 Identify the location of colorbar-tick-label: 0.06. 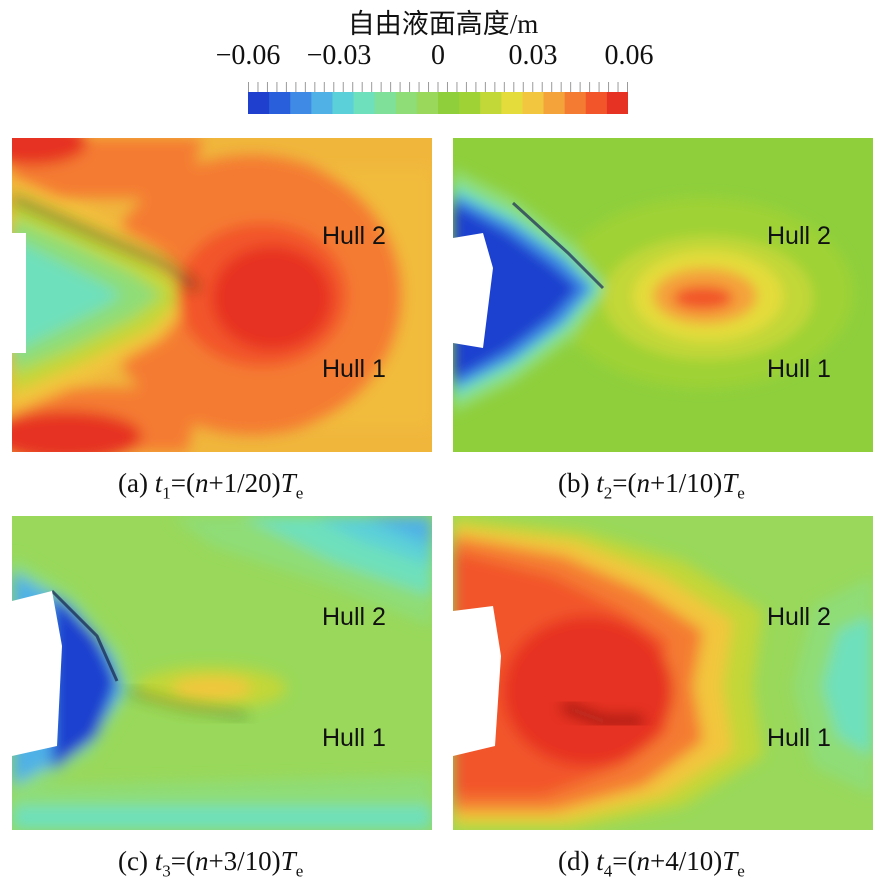
(629, 55).